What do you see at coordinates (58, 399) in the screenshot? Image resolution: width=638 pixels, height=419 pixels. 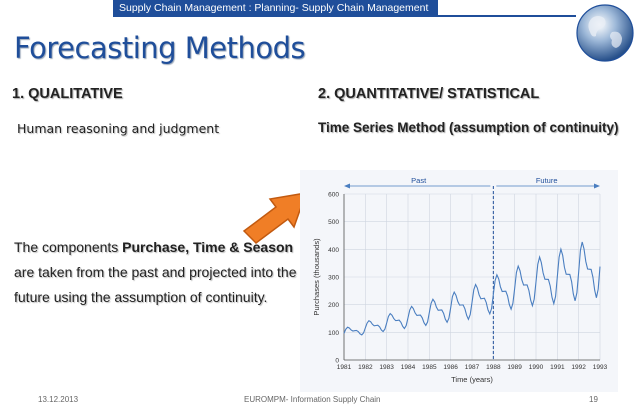 I see `footer-date: 13.12.2013` at bounding box center [58, 399].